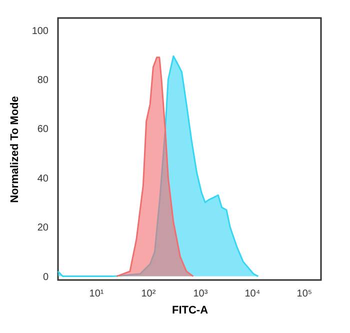 The image size is (350, 333). I want to click on y-tick-label: 100, so click(40, 31).